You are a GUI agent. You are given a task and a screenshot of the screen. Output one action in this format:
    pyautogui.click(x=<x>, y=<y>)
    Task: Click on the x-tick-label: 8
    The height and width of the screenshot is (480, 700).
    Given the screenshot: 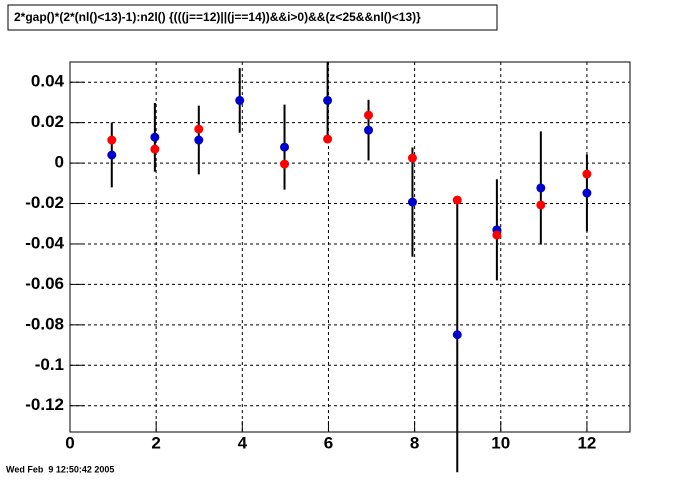 What is the action you would take?
    pyautogui.click(x=414, y=442)
    